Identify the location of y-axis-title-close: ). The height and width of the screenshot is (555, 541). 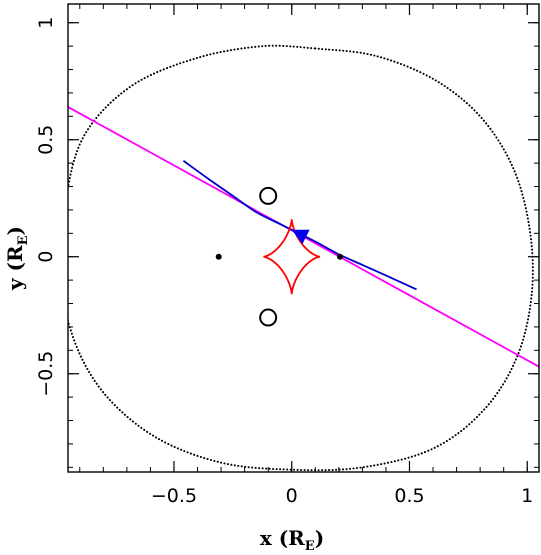
(15, 230).